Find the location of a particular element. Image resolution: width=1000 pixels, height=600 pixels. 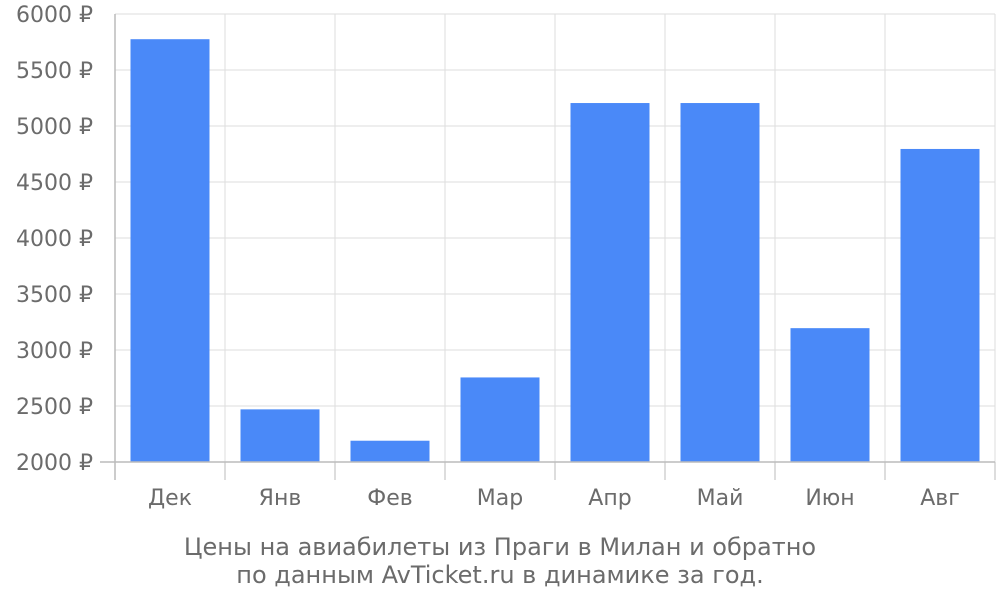

x-tick-label: Апр is located at coordinates (609, 498).